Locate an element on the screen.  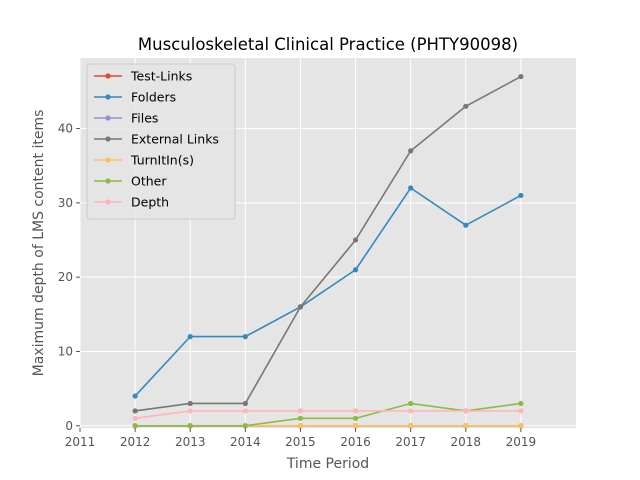
x-tick-label: 2014 is located at coordinates (245, 442).